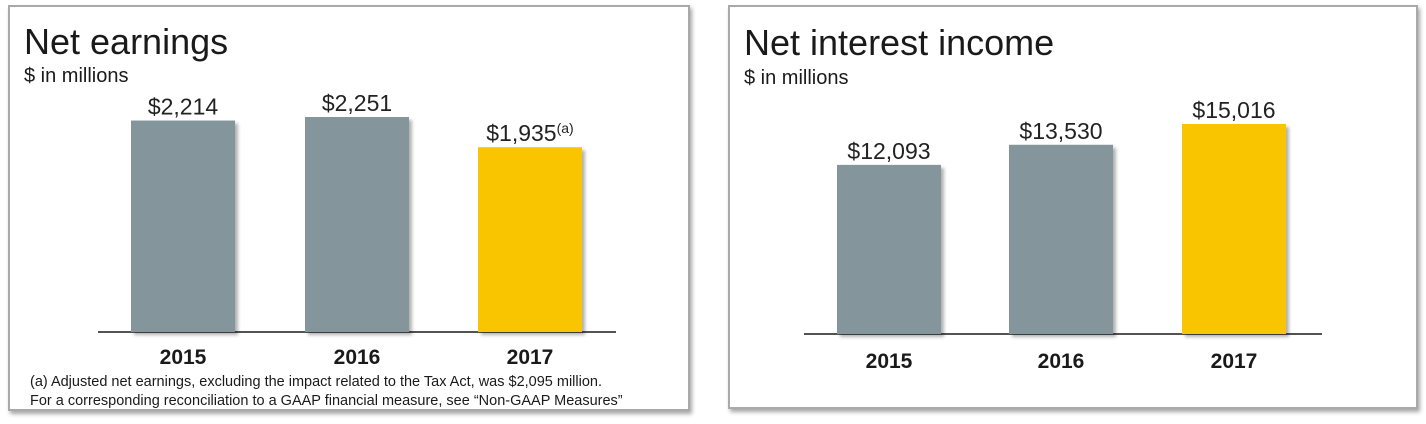 The height and width of the screenshot is (424, 1426). What do you see at coordinates (529, 133) in the screenshot?
I see `value-label-2017: $1,935(a)` at bounding box center [529, 133].